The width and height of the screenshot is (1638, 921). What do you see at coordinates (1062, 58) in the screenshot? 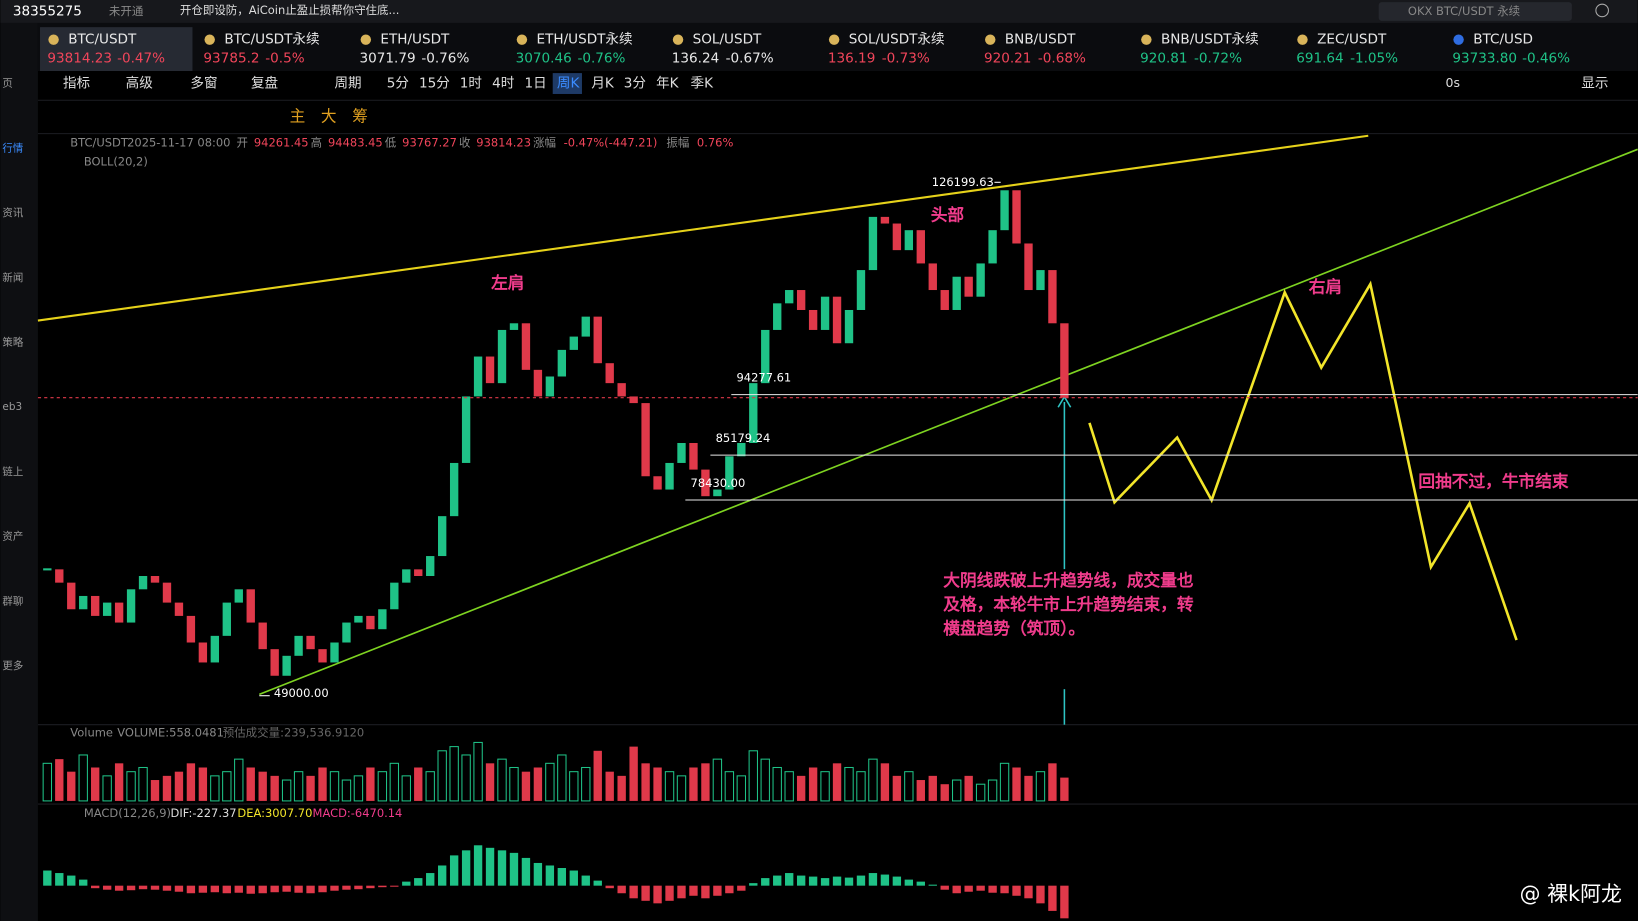
I see `tab-change: -0.68%` at bounding box center [1062, 58].